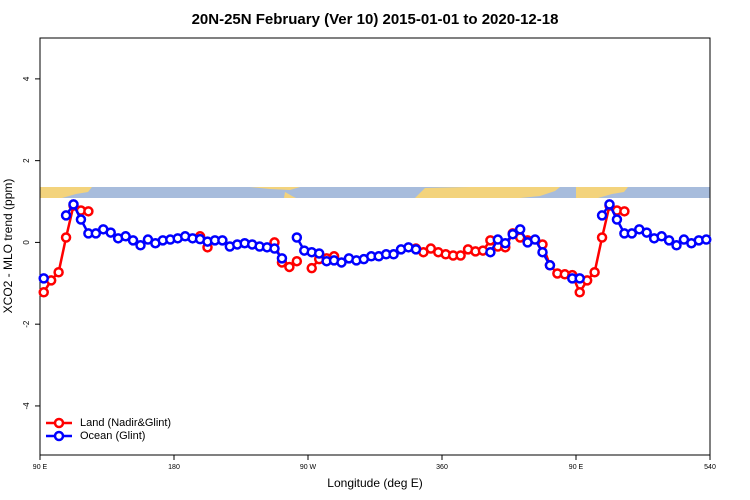 The image size is (750, 500). Describe the element at coordinates (26, 78) in the screenshot. I see `y-tick-label: 4` at that location.